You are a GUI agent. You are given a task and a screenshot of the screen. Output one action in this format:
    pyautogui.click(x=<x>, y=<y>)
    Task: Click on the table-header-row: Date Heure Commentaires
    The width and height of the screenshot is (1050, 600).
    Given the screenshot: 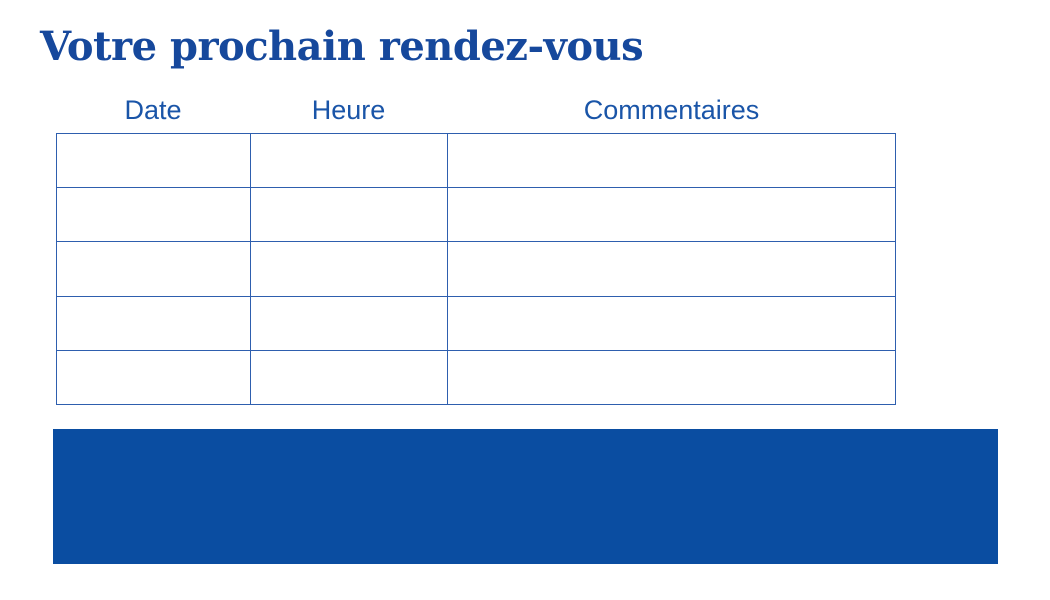 What is the action you would take?
    pyautogui.click(x=476, y=110)
    